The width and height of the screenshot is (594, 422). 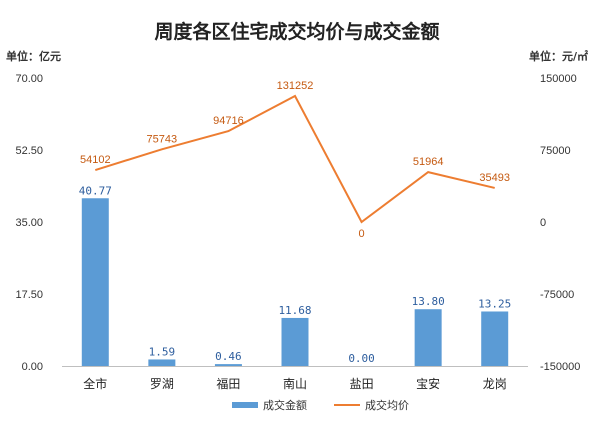 What do you see at coordinates (494, 303) in the screenshot?
I see `bar-value-label: 13.25` at bounding box center [494, 303].